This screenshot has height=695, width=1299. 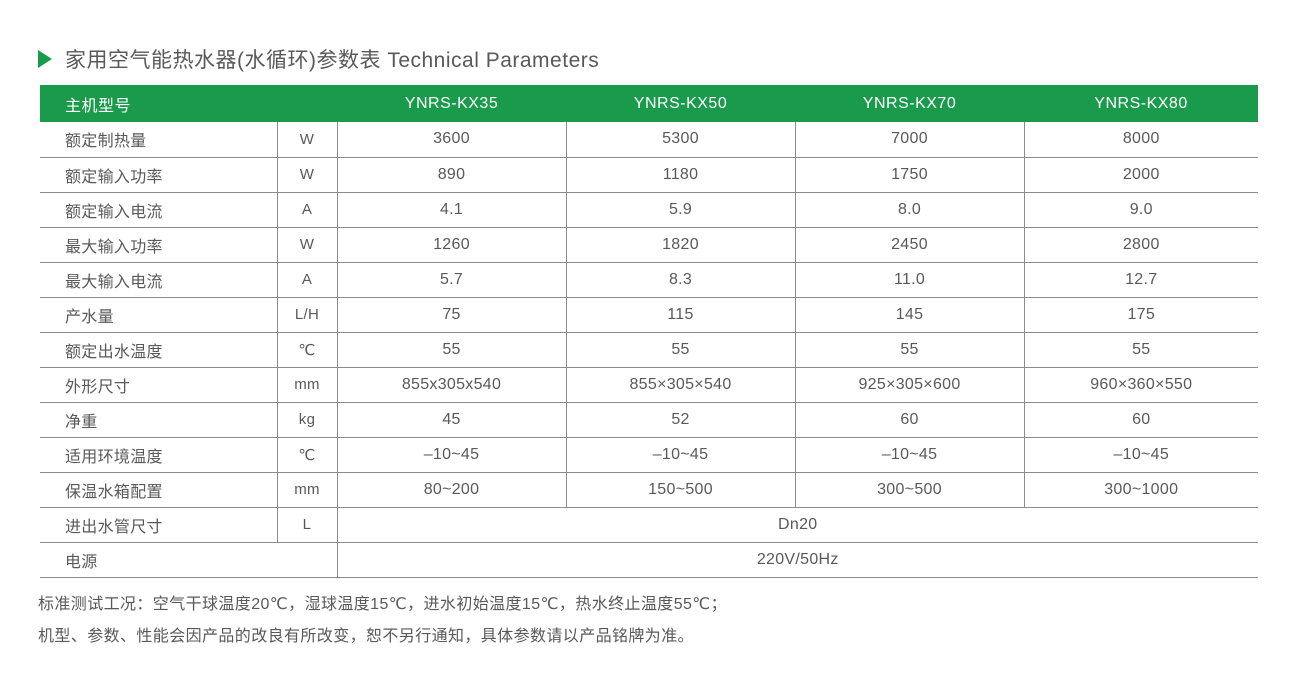 I want to click on table-row: 电源 220V/50Hz, so click(x=649, y=560).